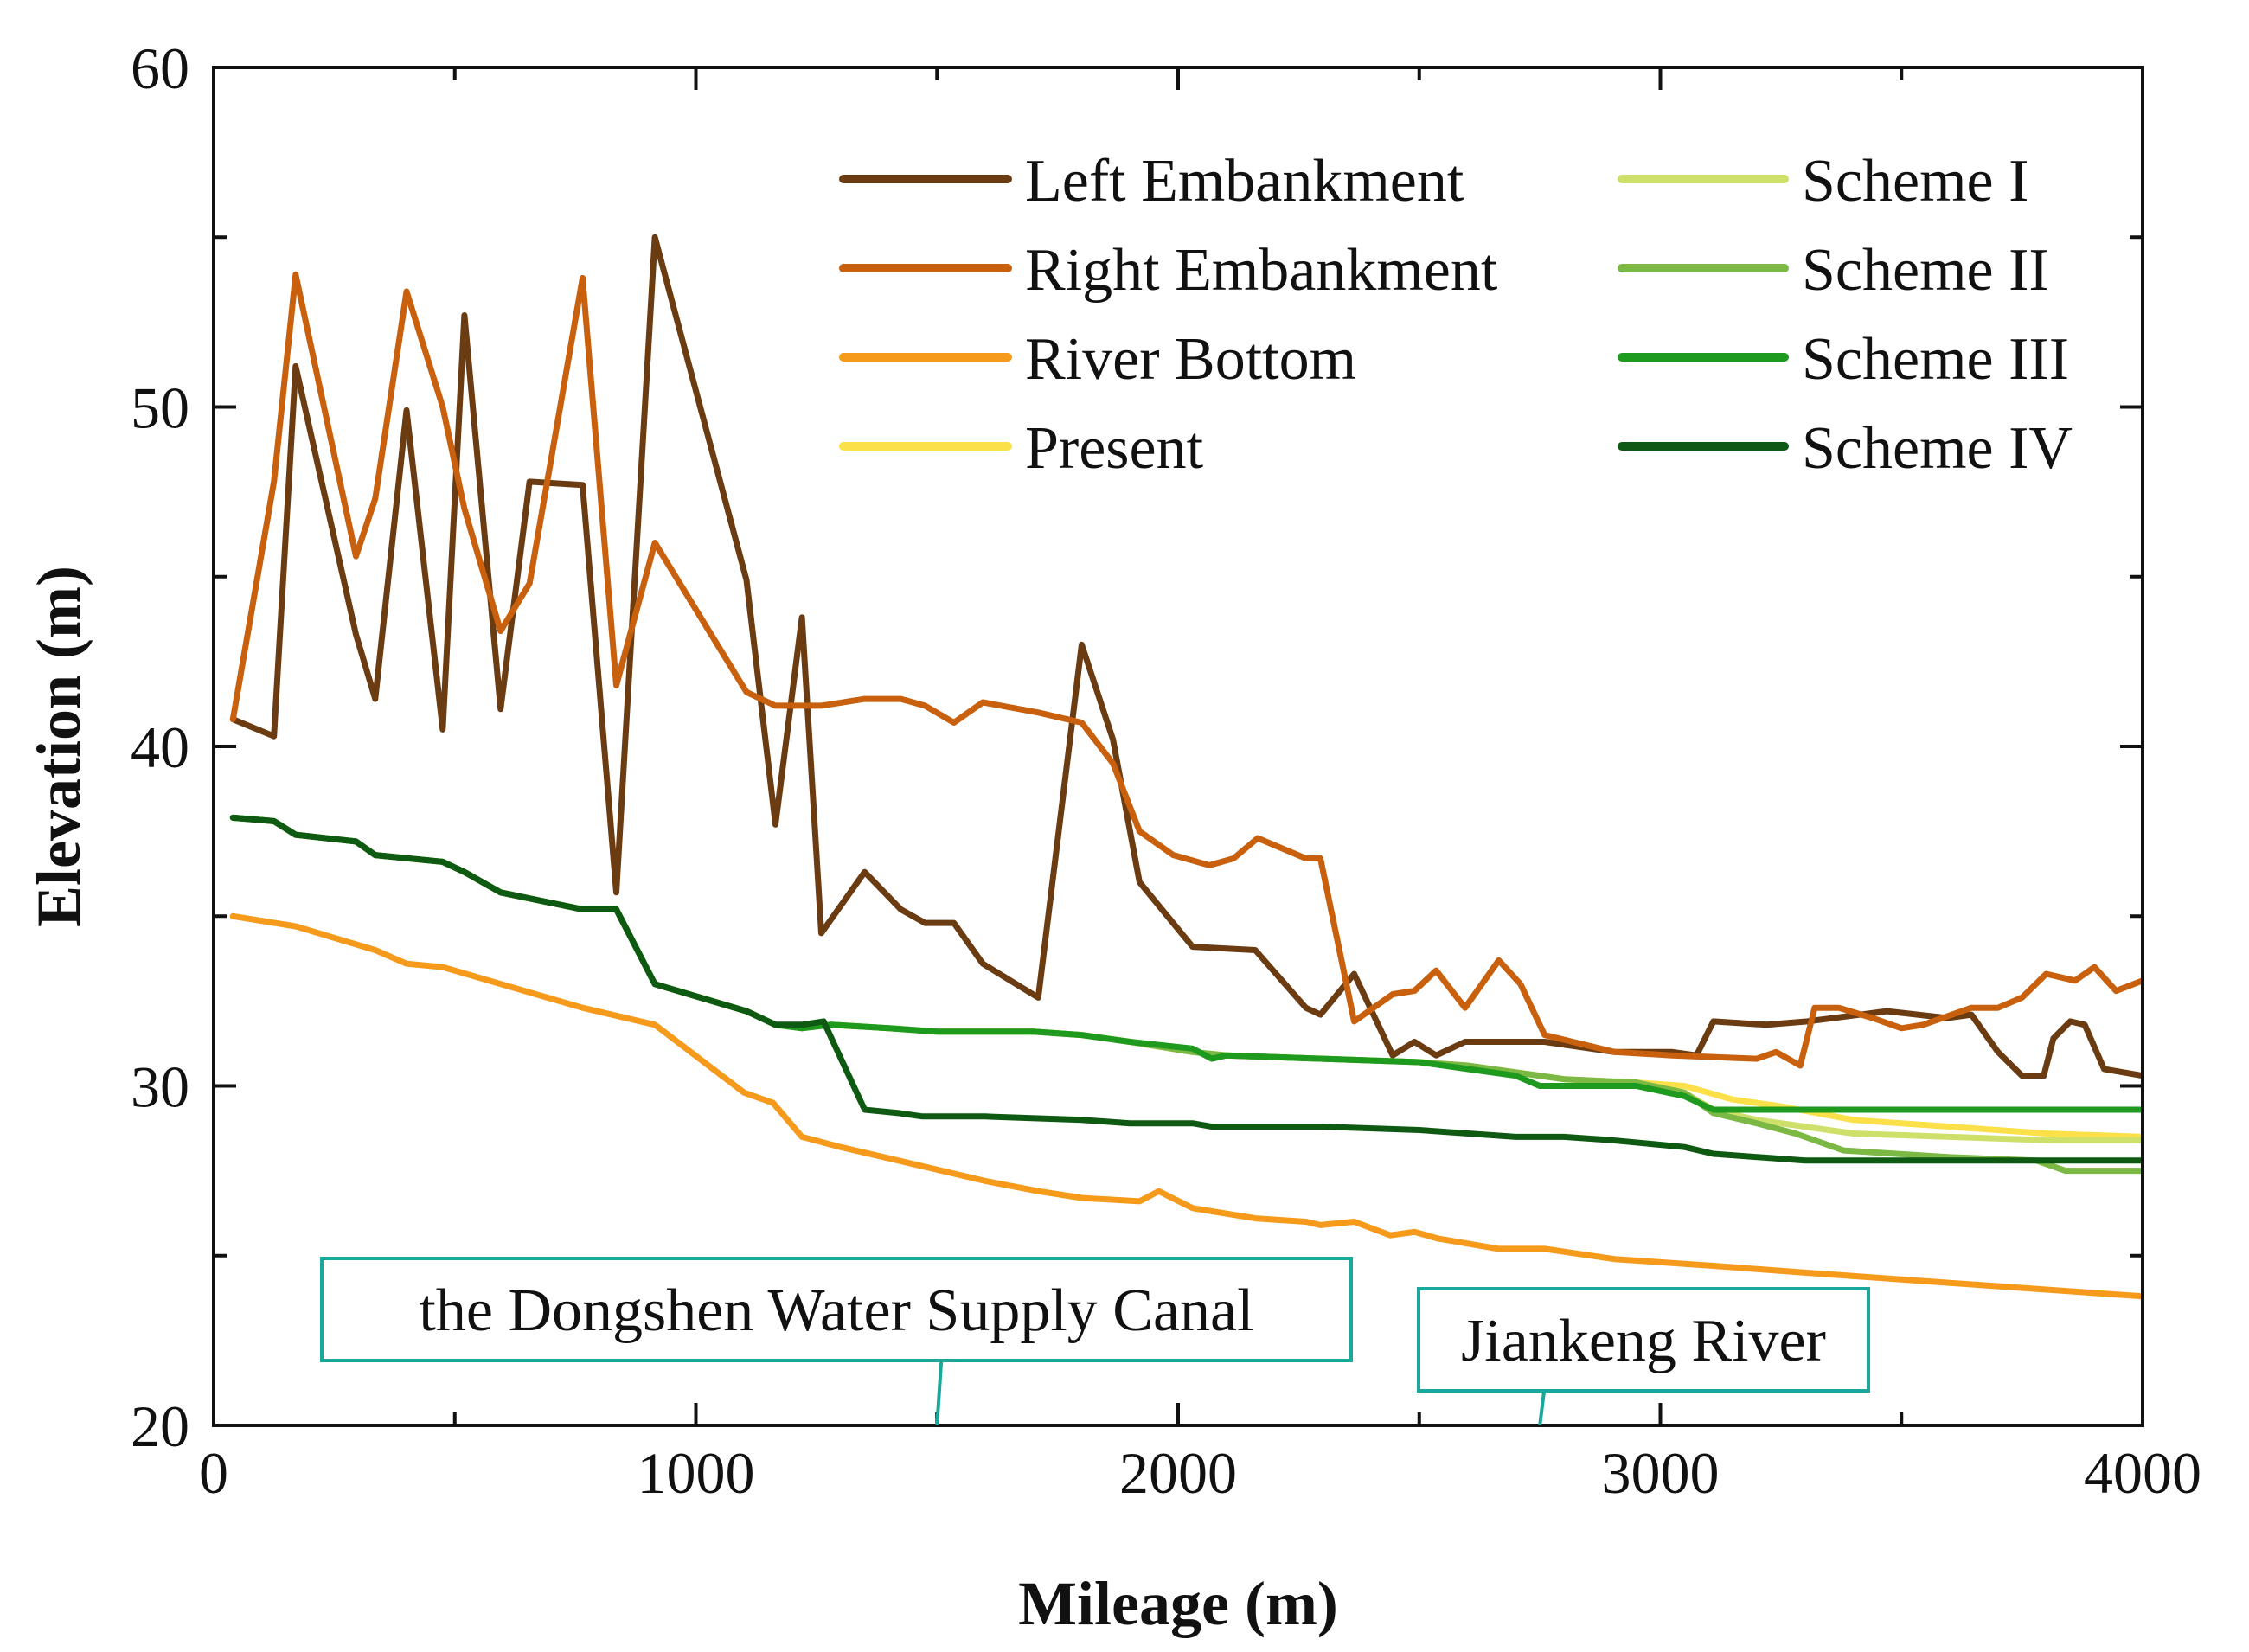  I want to click on legend-label-left-embankment: Left Embankment, so click(1245, 181).